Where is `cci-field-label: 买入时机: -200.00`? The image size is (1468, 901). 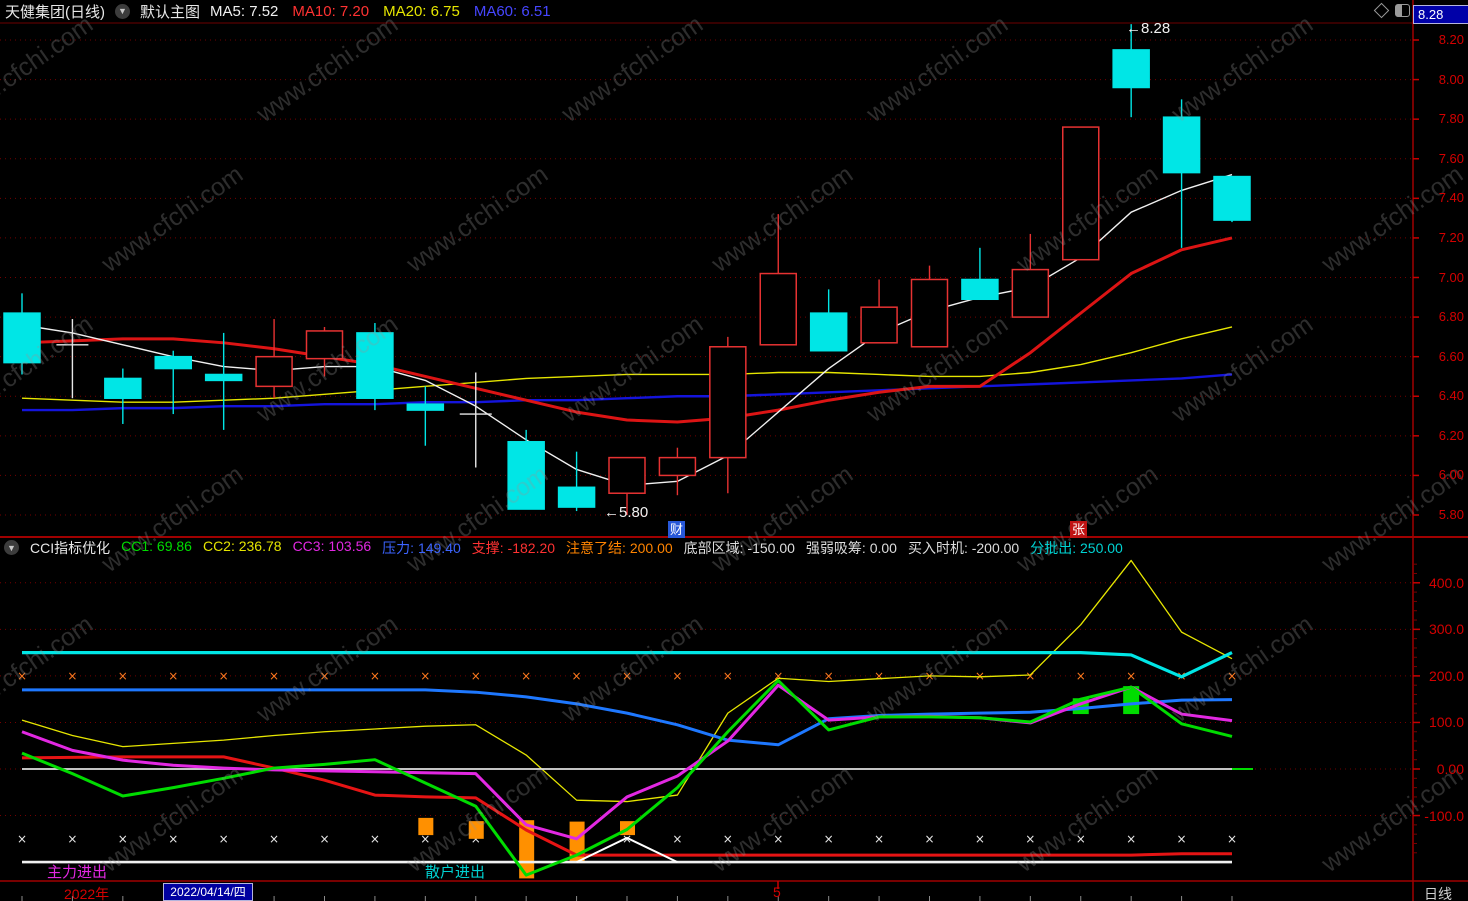
cci-field-label: 买入时机: -200.00 is located at coordinates (963, 547).